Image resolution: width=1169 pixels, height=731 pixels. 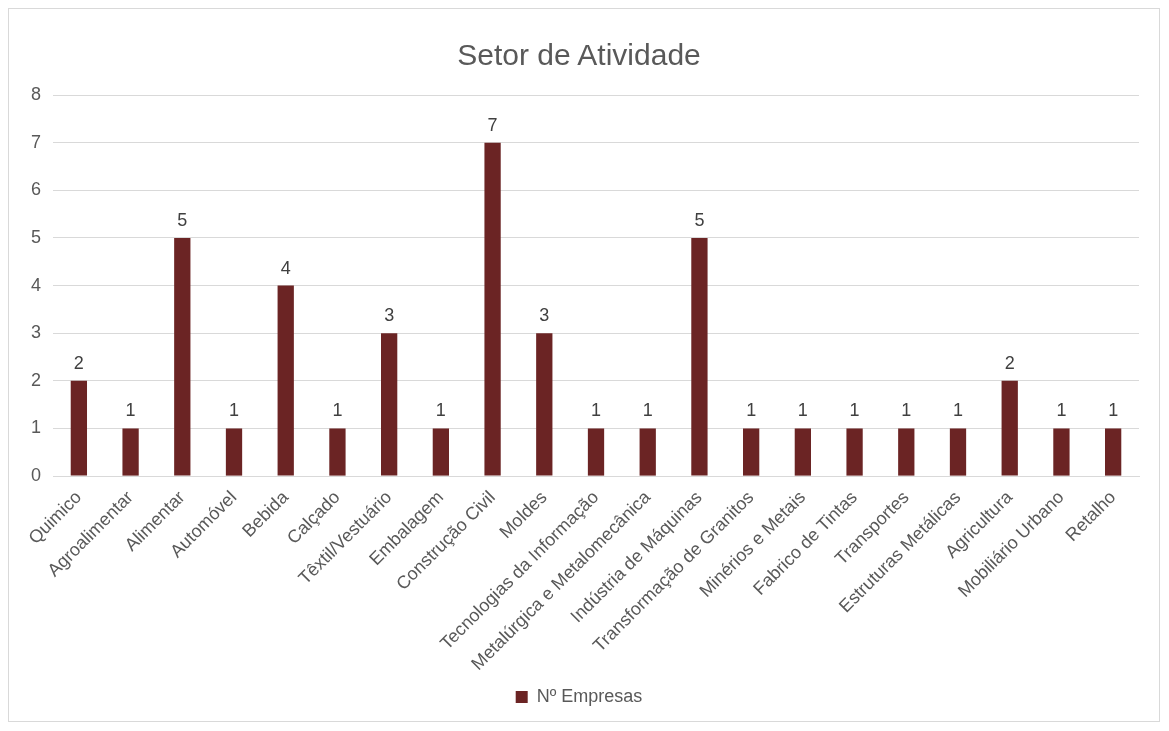 I want to click on data-label: 7, so click(x=492, y=124).